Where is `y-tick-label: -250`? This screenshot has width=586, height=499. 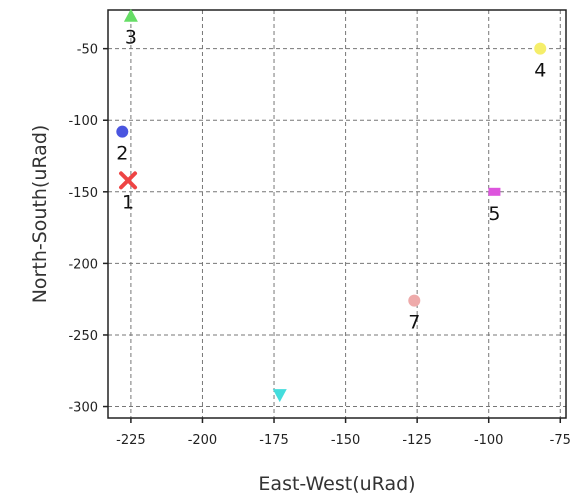
y-tick-label: -250 is located at coordinates (83, 336).